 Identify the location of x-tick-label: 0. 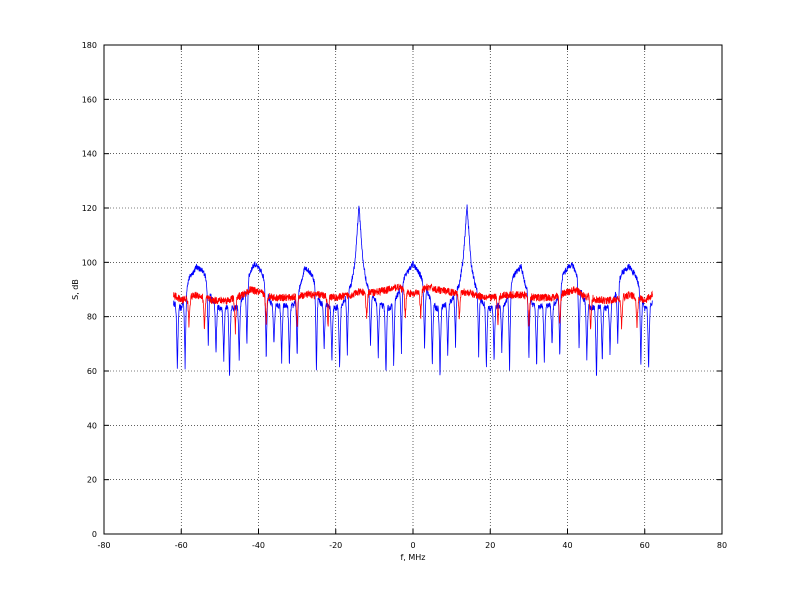
(412, 545).